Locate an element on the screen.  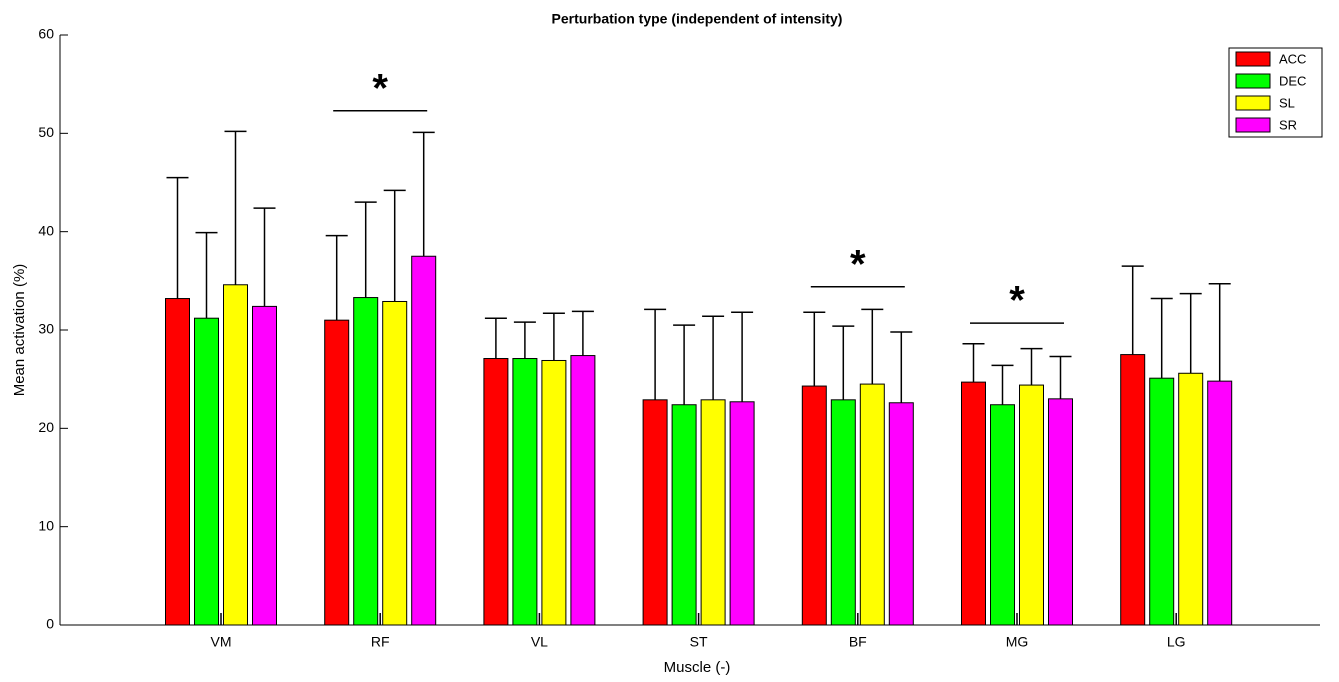
x-tick-label: ST is located at coordinates (699, 642).